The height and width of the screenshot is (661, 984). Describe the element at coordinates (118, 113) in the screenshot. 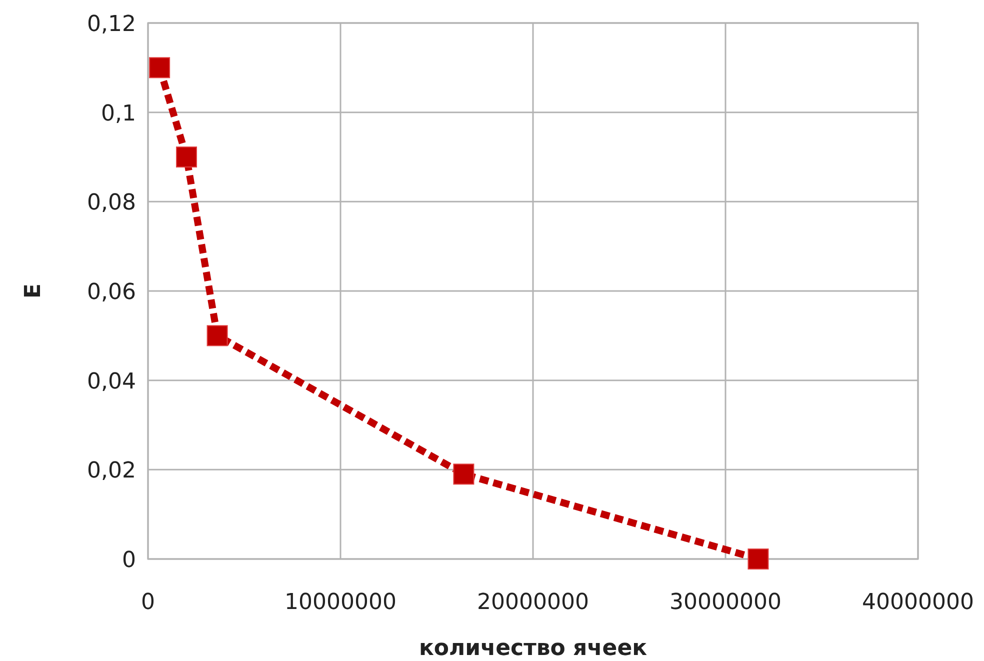

I see `y-tick-label: 0,1` at that location.